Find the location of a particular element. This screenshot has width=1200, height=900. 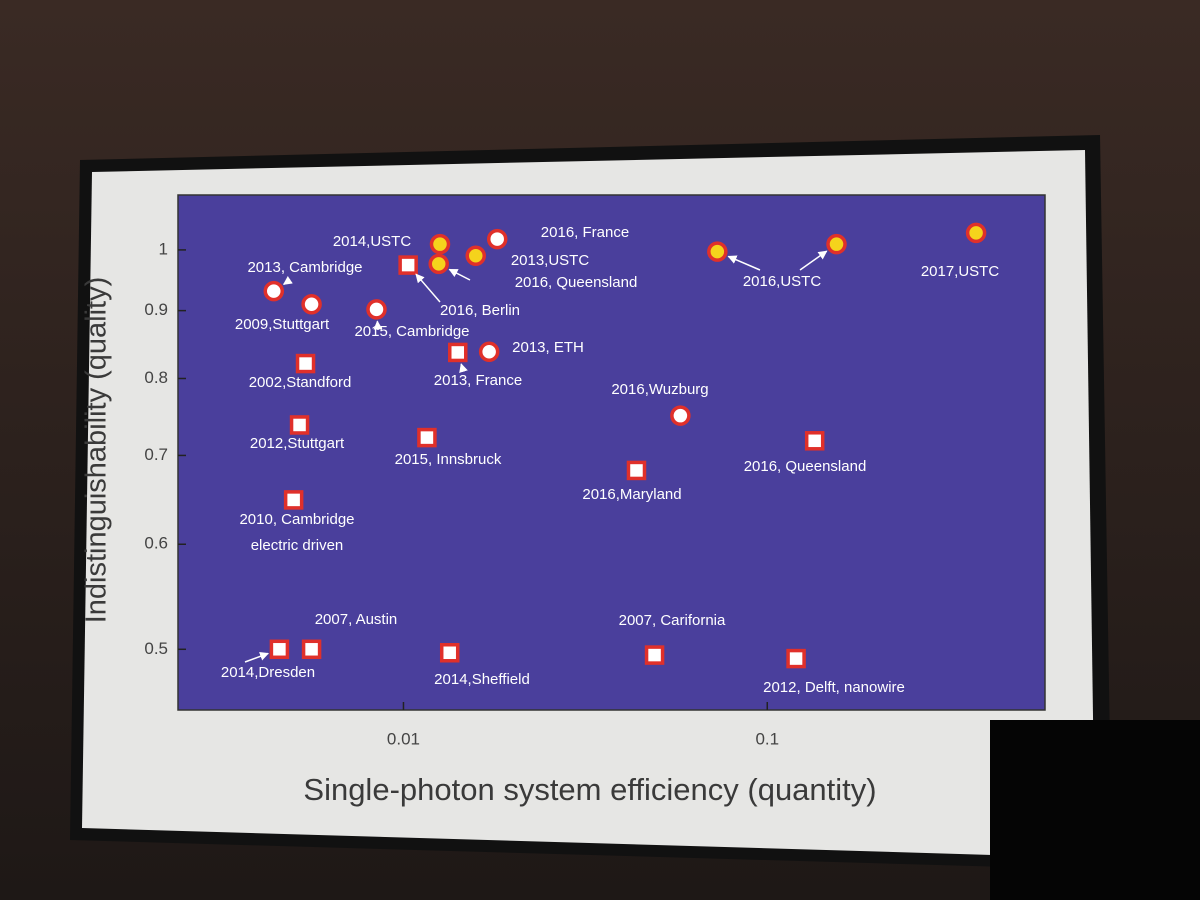

x-tick-label: 0.1 is located at coordinates (767, 738).